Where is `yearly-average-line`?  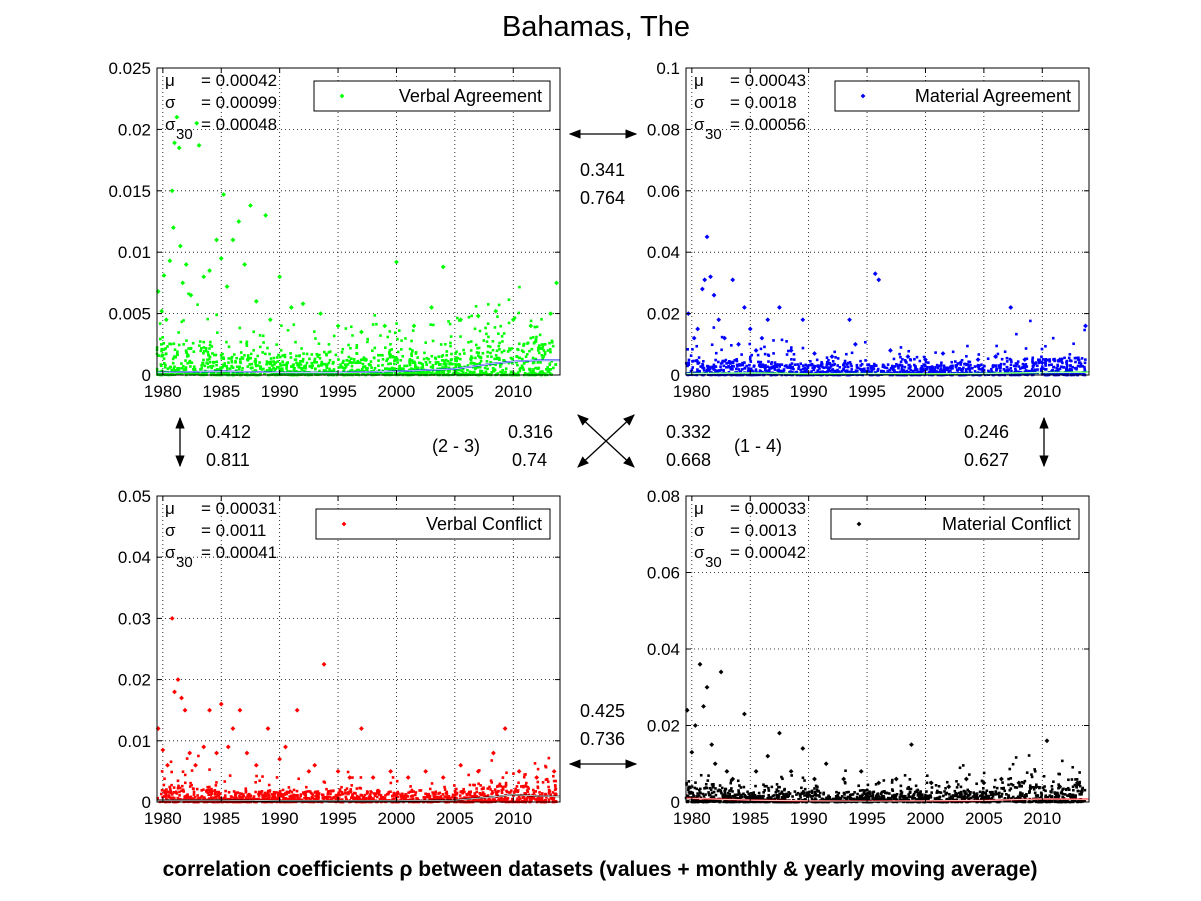
yearly-average-line is located at coordinates (359, 798).